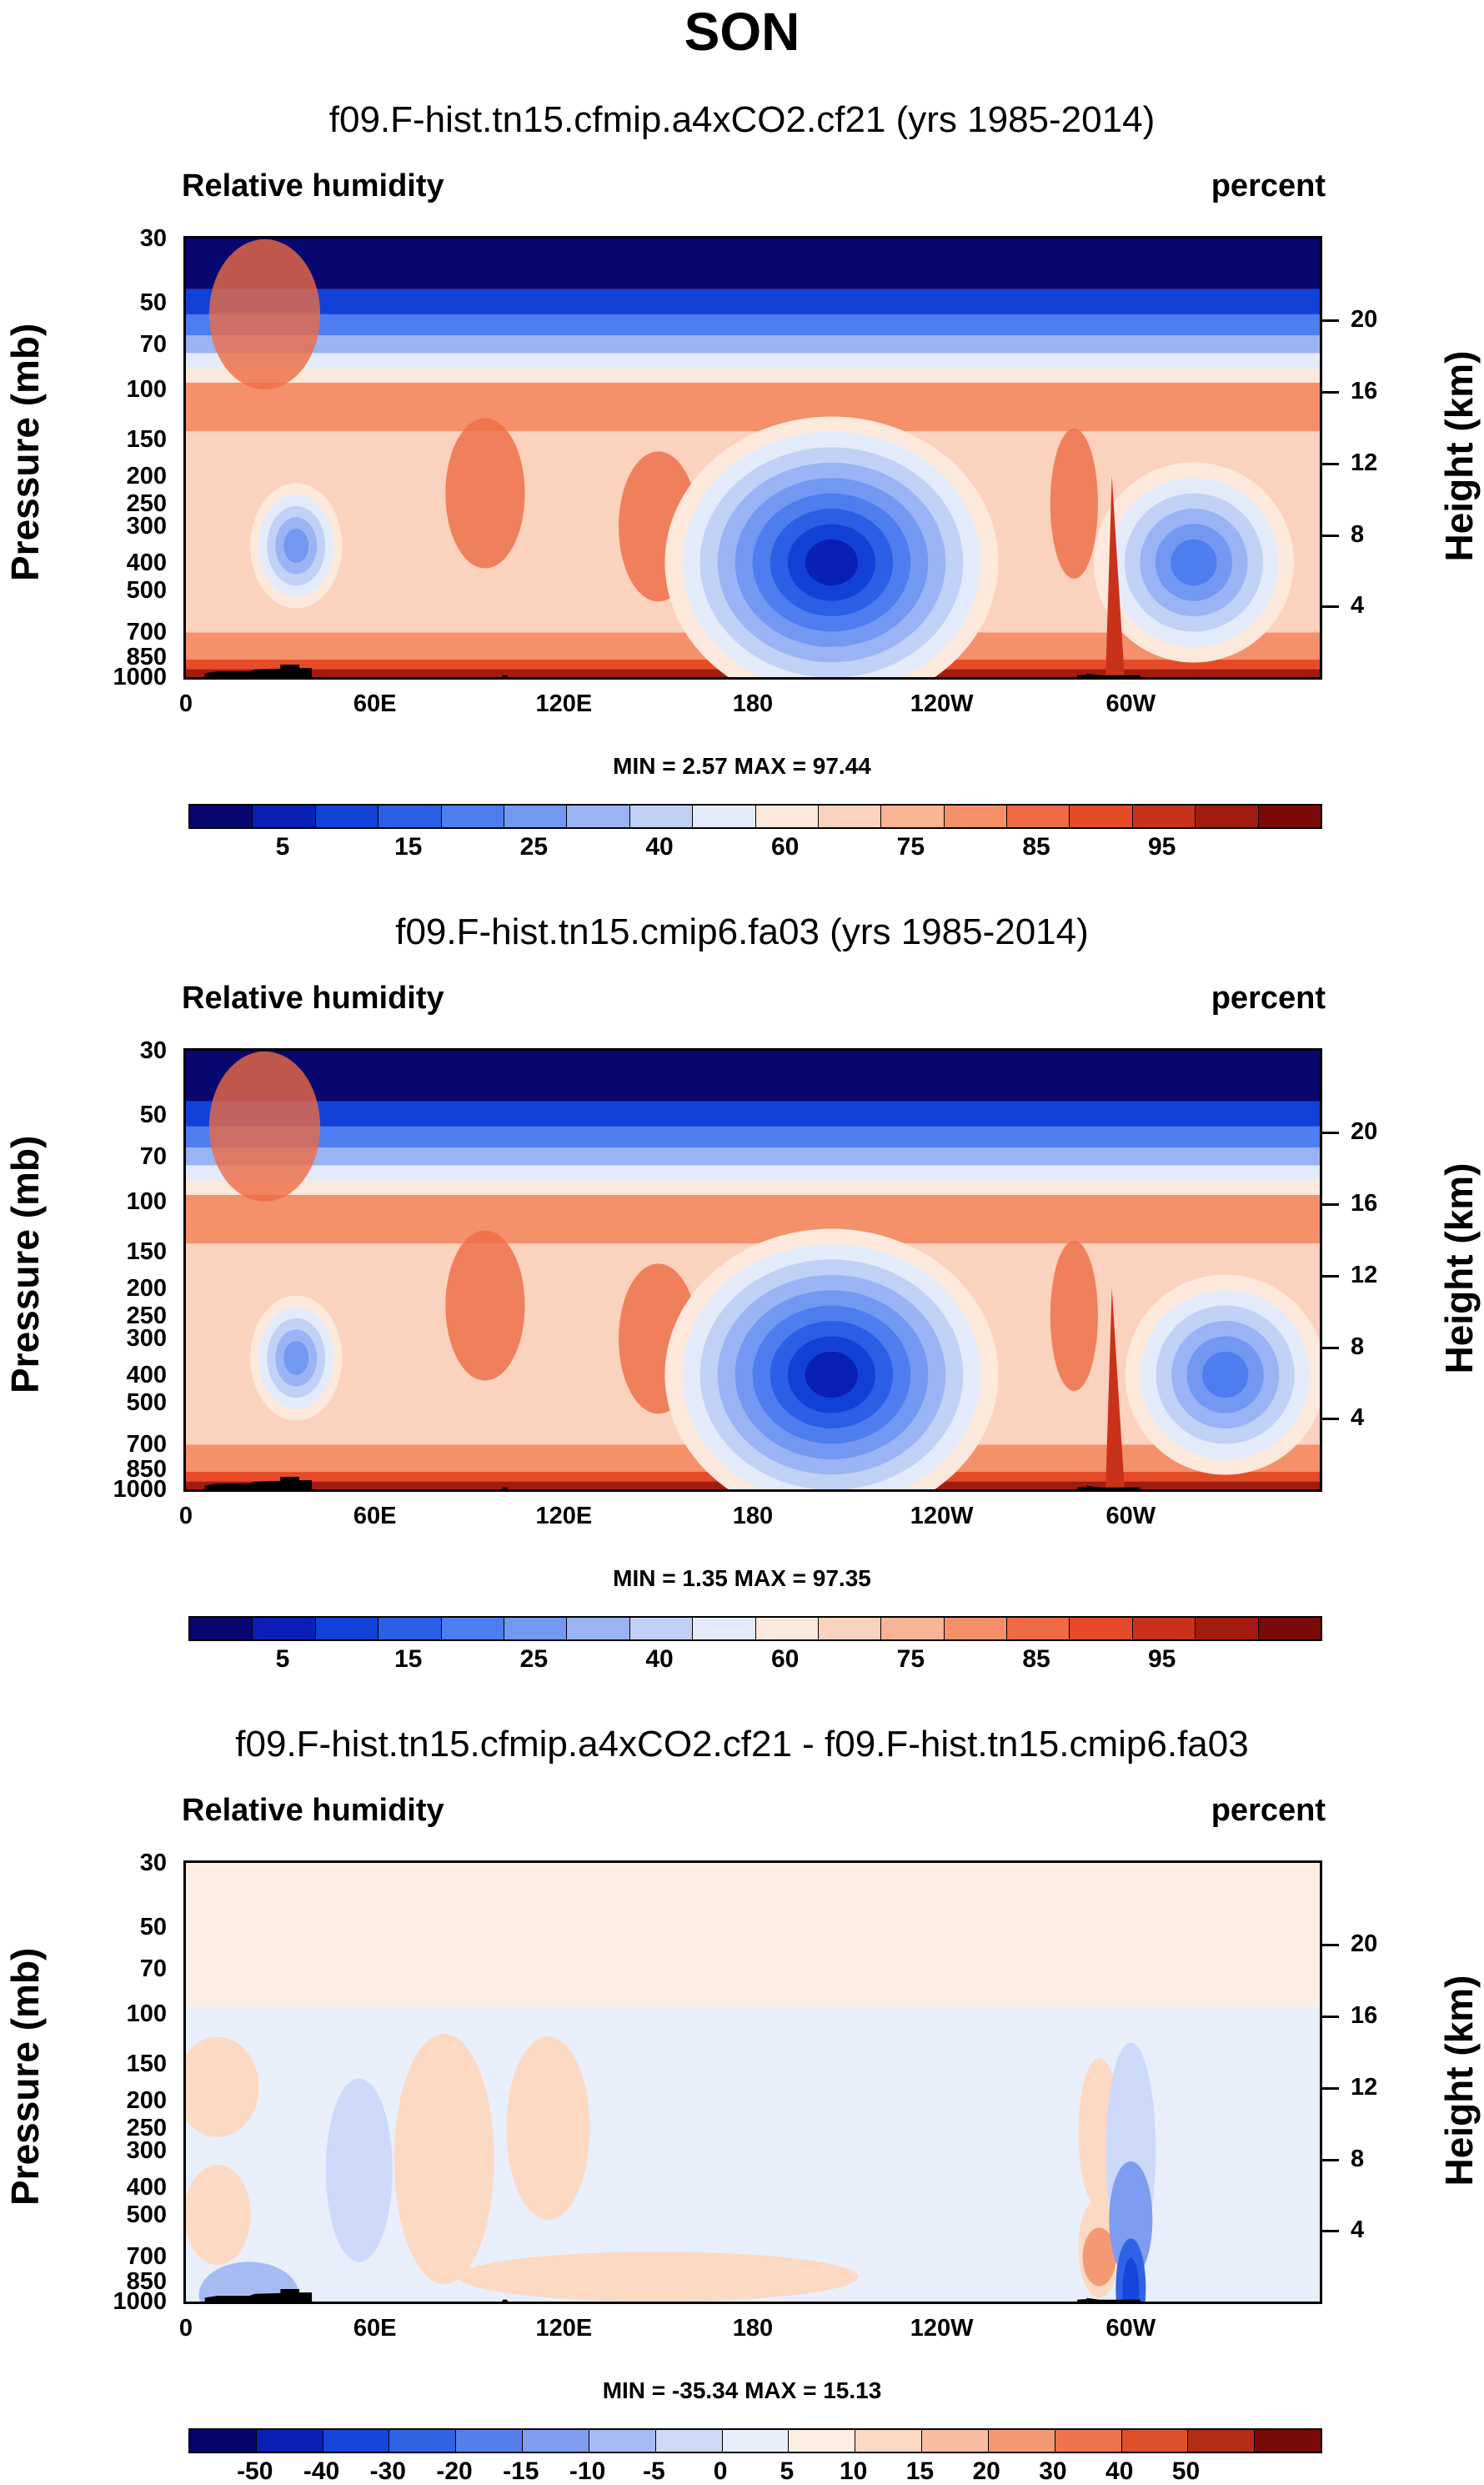  Describe the element at coordinates (313, 1811) in the screenshot. I see `panel-3-left-string: Relative humidity` at that location.